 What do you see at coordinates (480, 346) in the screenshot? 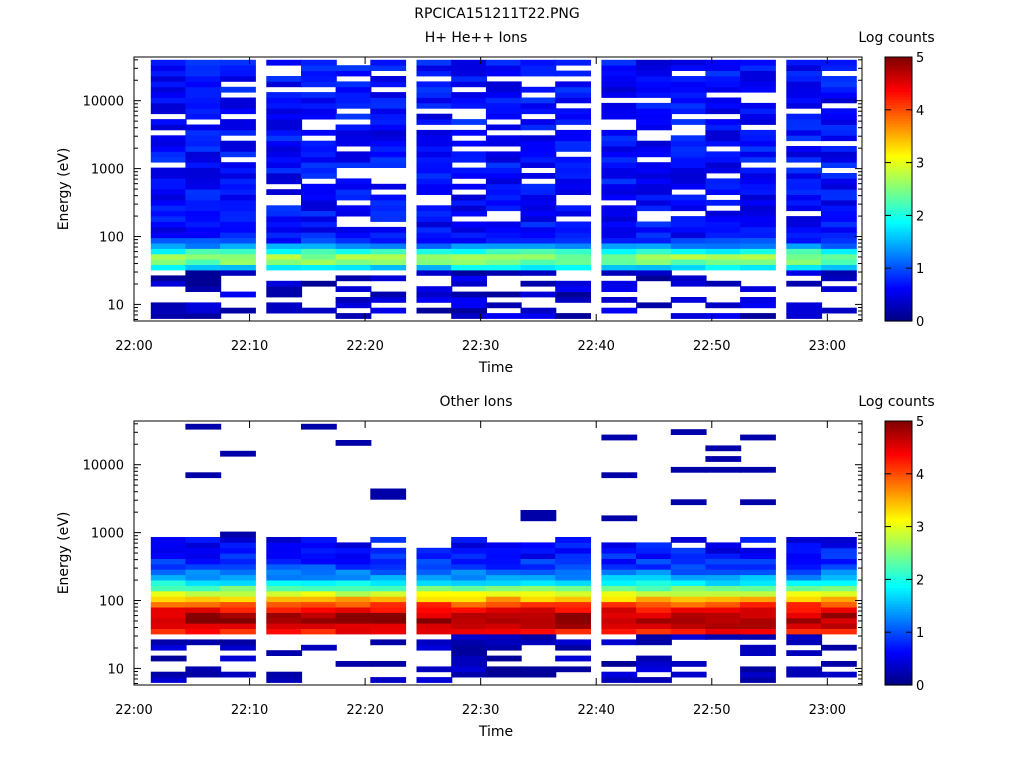
I see `x-tick-label: 22:30` at bounding box center [480, 346].